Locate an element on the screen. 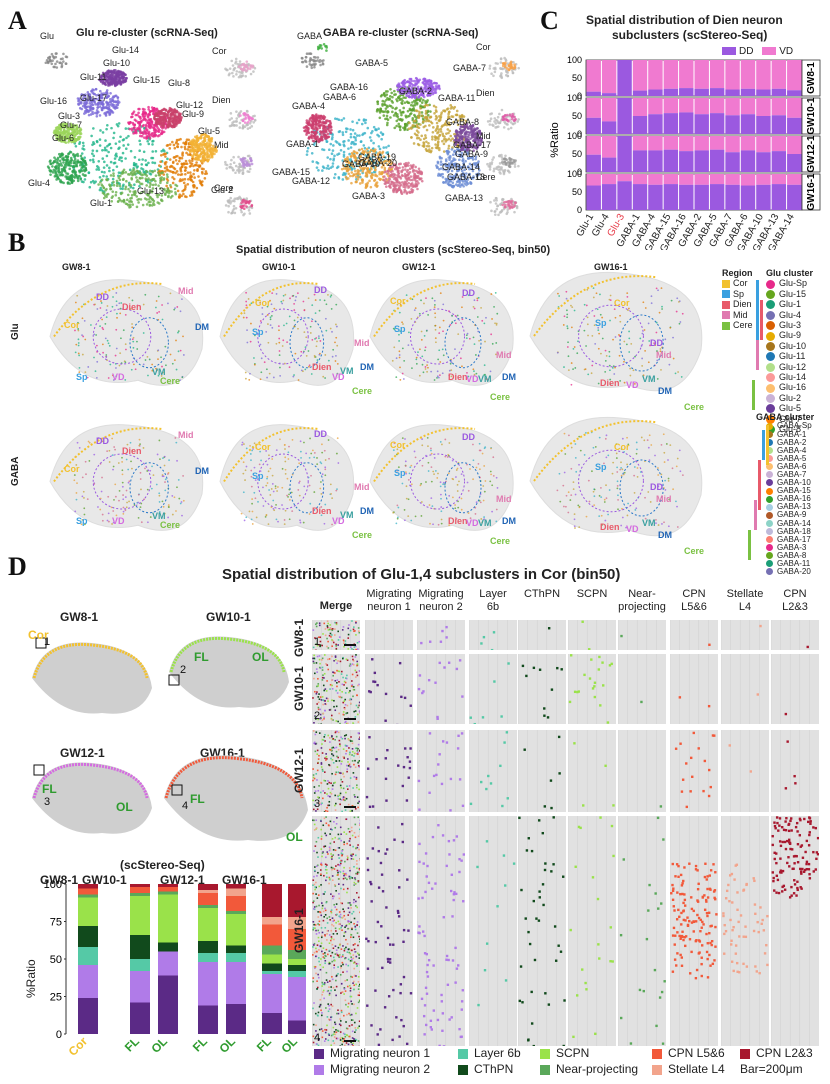 This screenshot has height=1084, width=830. d-tile-2-merge: 2 is located at coordinates (336, 689).